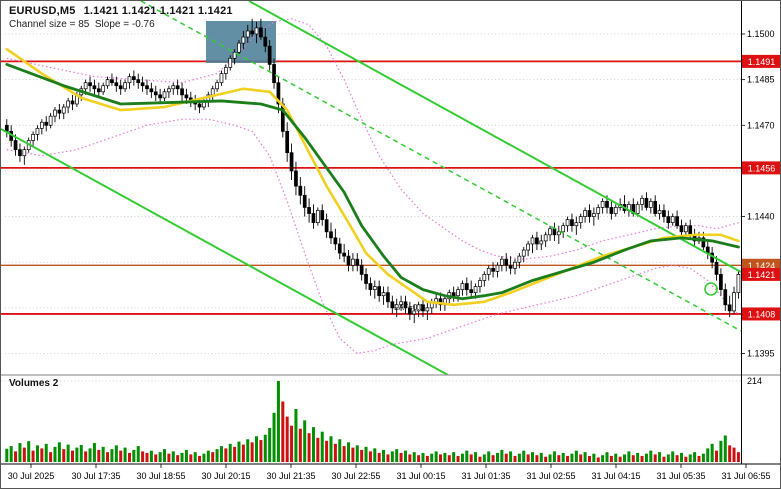 Image resolution: width=781 pixels, height=489 pixels. Describe the element at coordinates (762, 314) in the screenshot. I see `level-1.1408-badge-label: 1.1408` at that location.